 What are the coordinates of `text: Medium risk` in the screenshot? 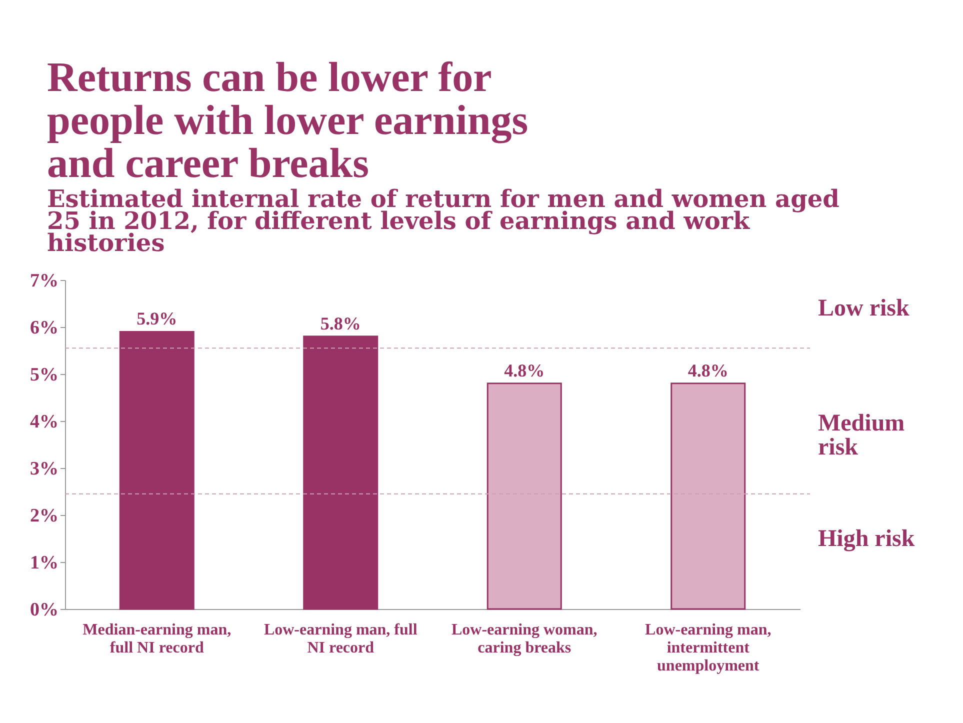 It's located at (861, 435).